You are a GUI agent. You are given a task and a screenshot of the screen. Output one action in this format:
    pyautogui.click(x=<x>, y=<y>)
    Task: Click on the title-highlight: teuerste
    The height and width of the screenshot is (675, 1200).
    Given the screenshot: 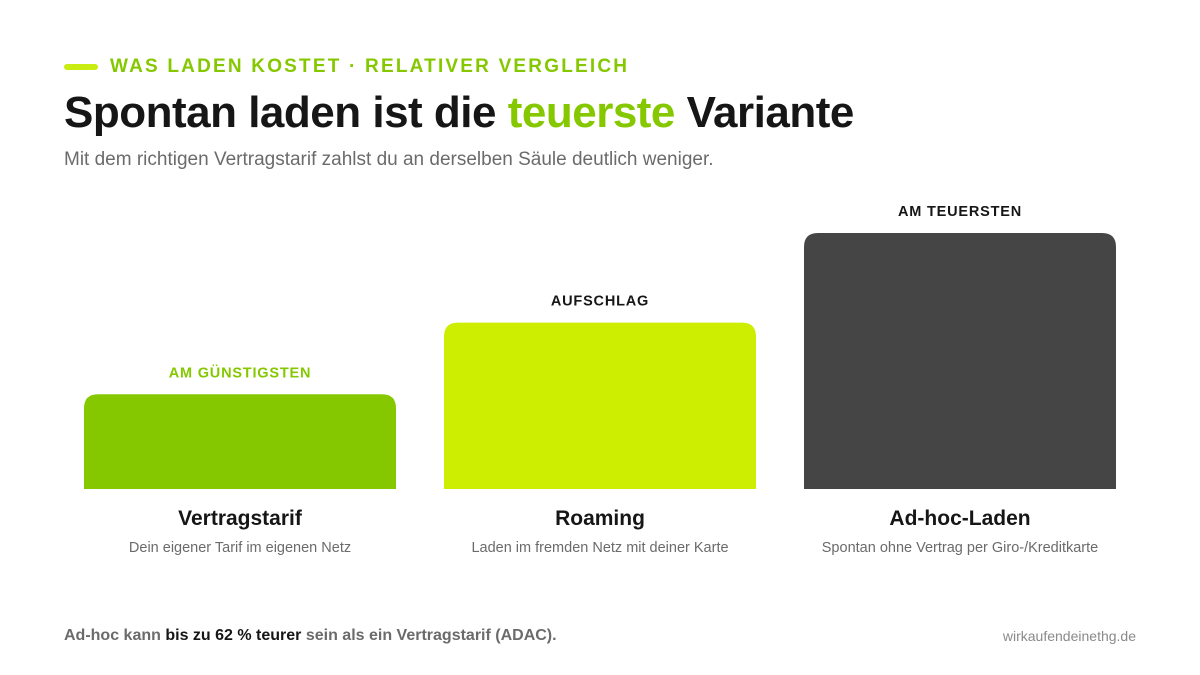 What is the action you would take?
    pyautogui.click(x=591, y=112)
    